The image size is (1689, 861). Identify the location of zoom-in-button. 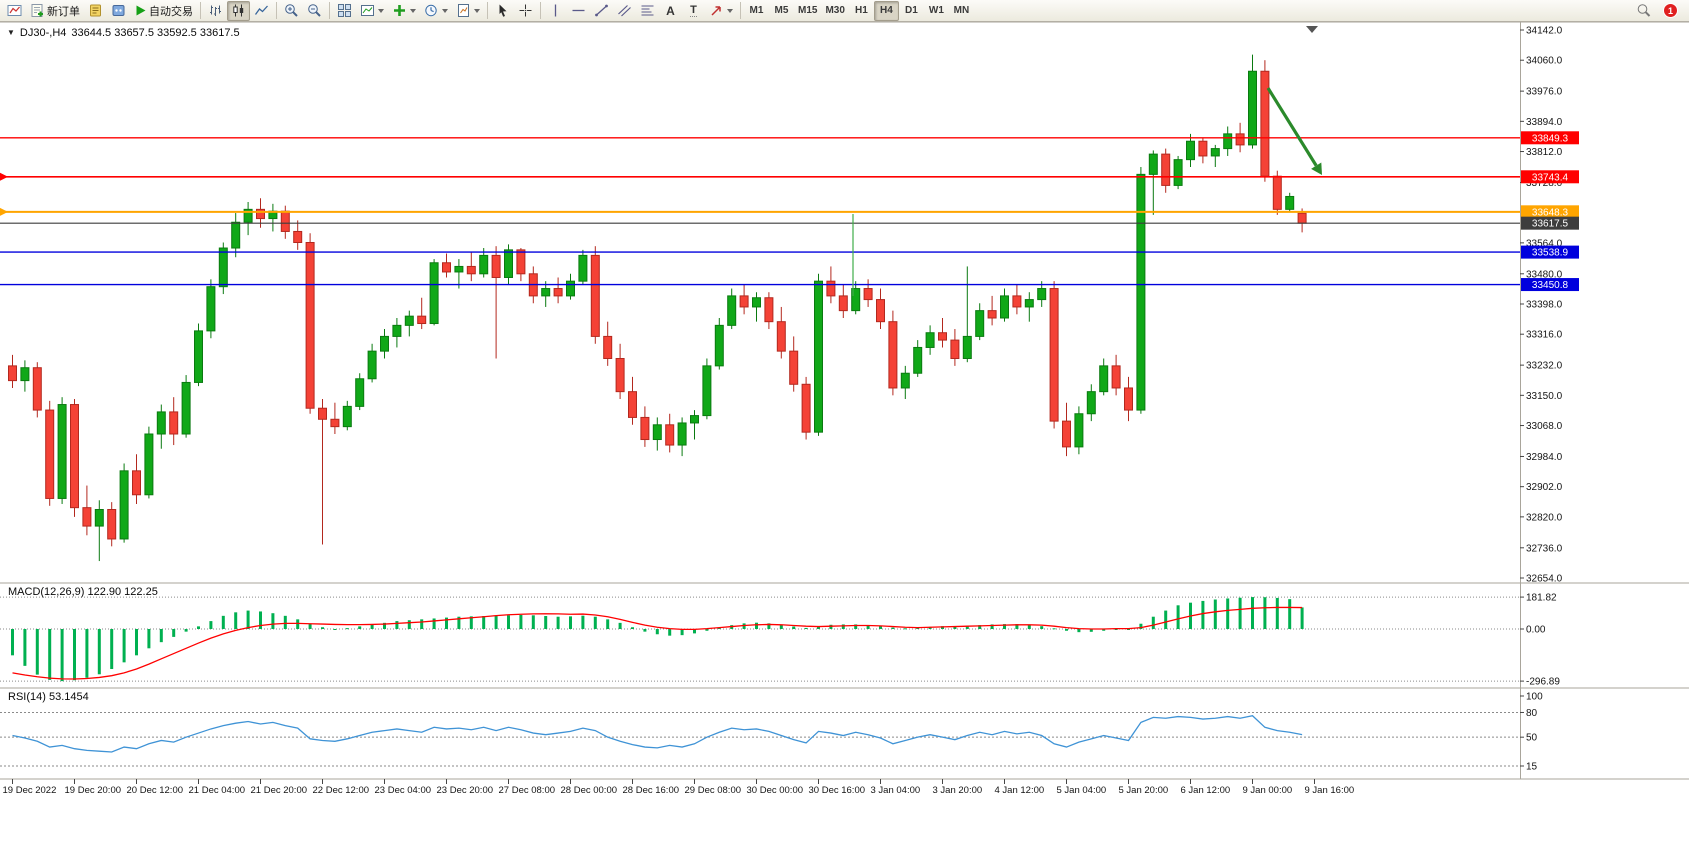
(291, 11).